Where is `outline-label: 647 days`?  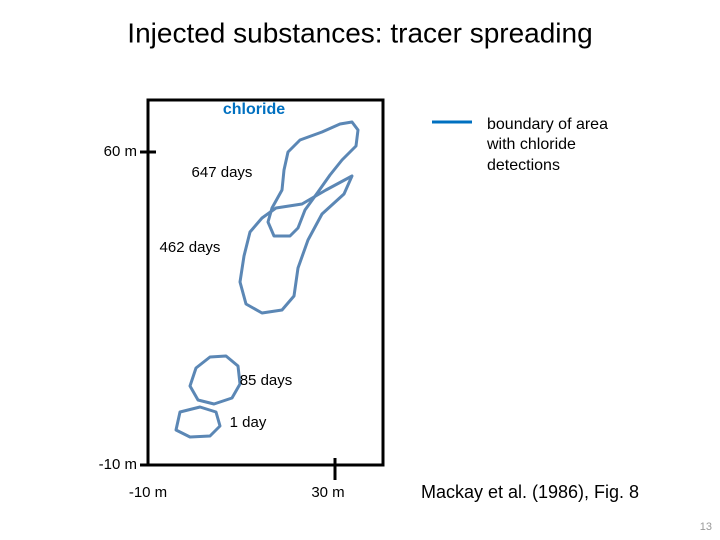 outline-label: 647 days is located at coordinates (222, 172).